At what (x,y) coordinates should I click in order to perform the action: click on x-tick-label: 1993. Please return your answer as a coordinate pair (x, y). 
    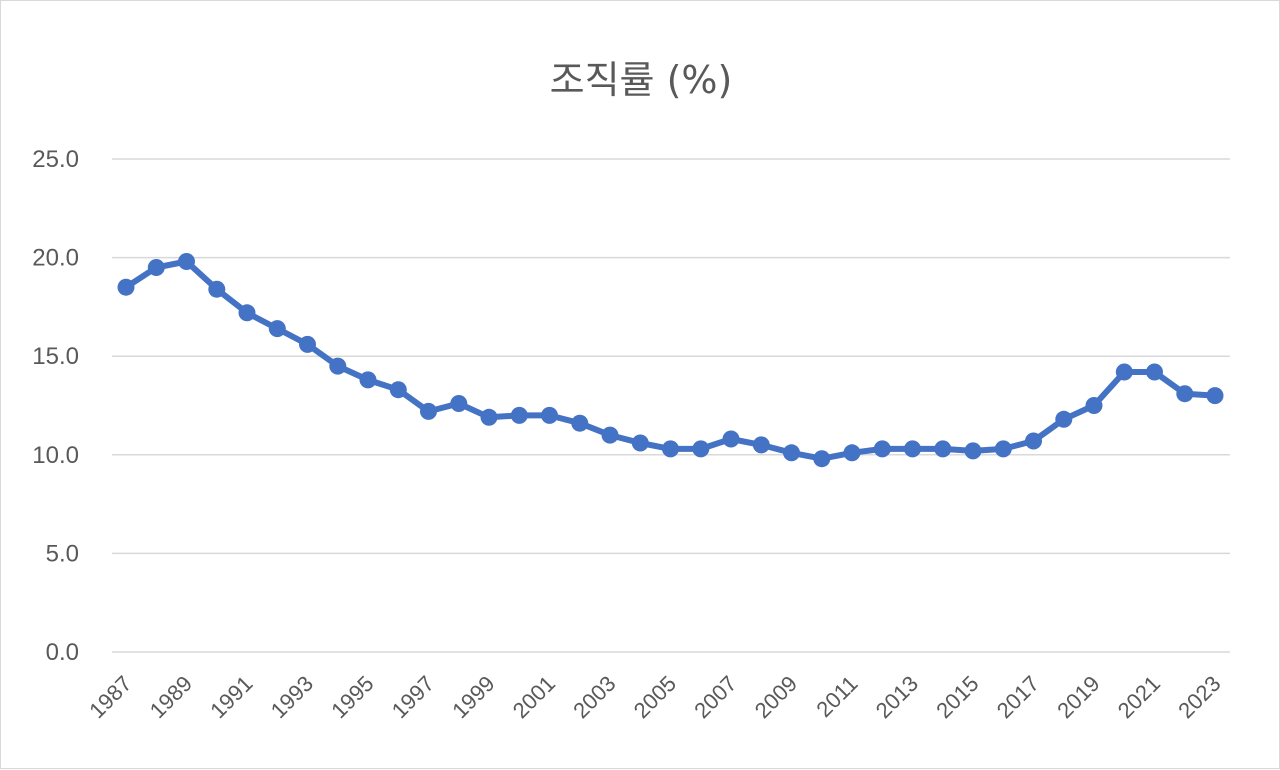
    Looking at the image, I should click on (292, 697).